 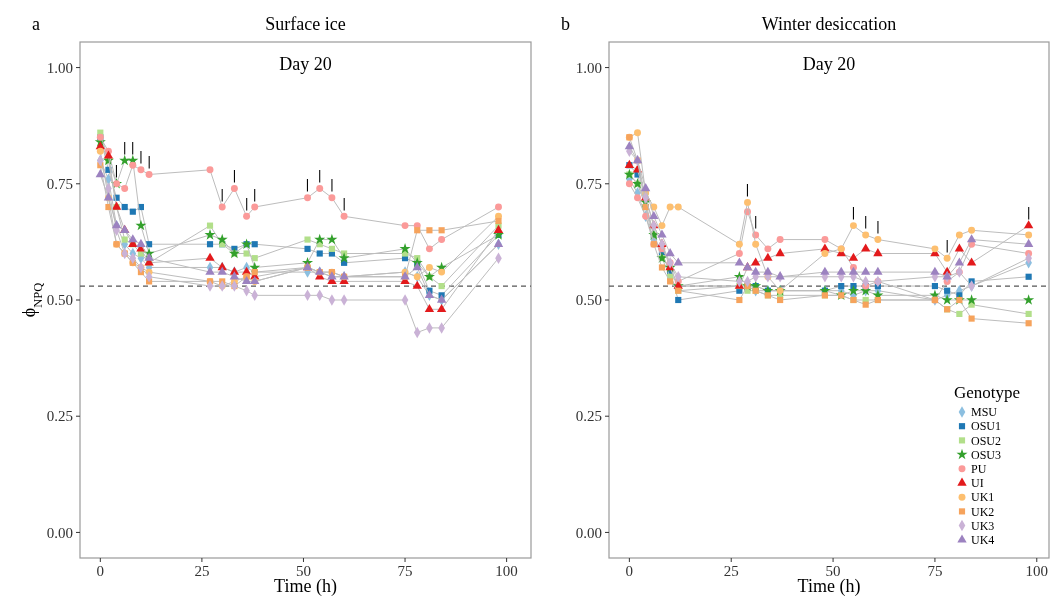 What do you see at coordinates (986, 426) in the screenshot?
I see `legend-label: OSU1` at bounding box center [986, 426].